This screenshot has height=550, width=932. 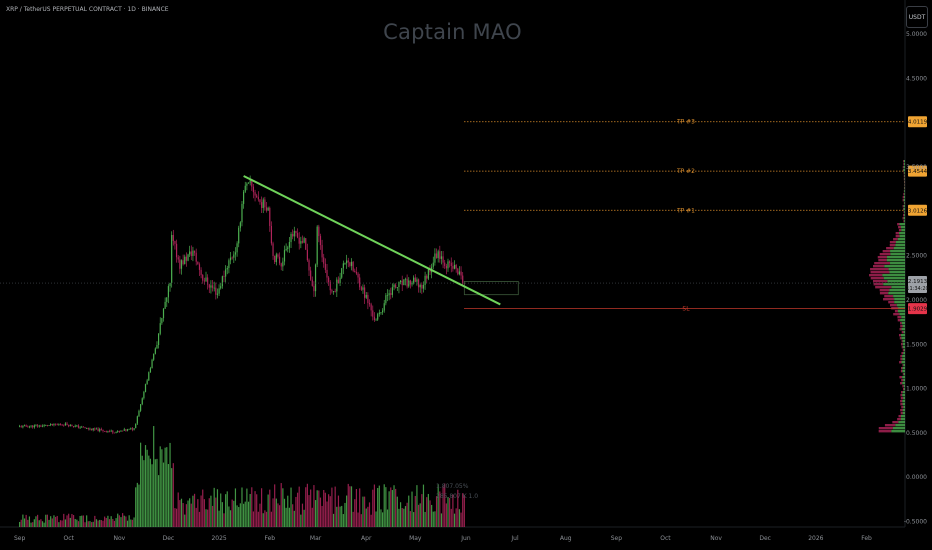 I want to click on currency-button: USDT, so click(x=917, y=17).